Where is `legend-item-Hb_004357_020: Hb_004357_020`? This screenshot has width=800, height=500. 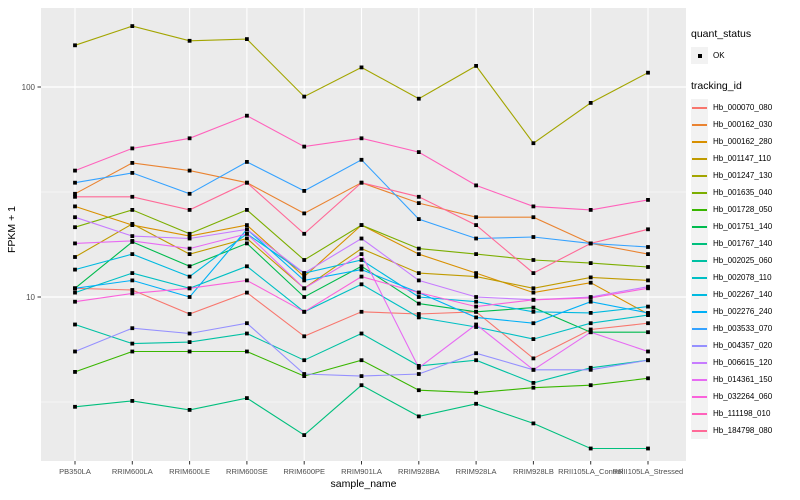
legend-item-Hb_004357_020: Hb_004357_020 is located at coordinates (745, 345).